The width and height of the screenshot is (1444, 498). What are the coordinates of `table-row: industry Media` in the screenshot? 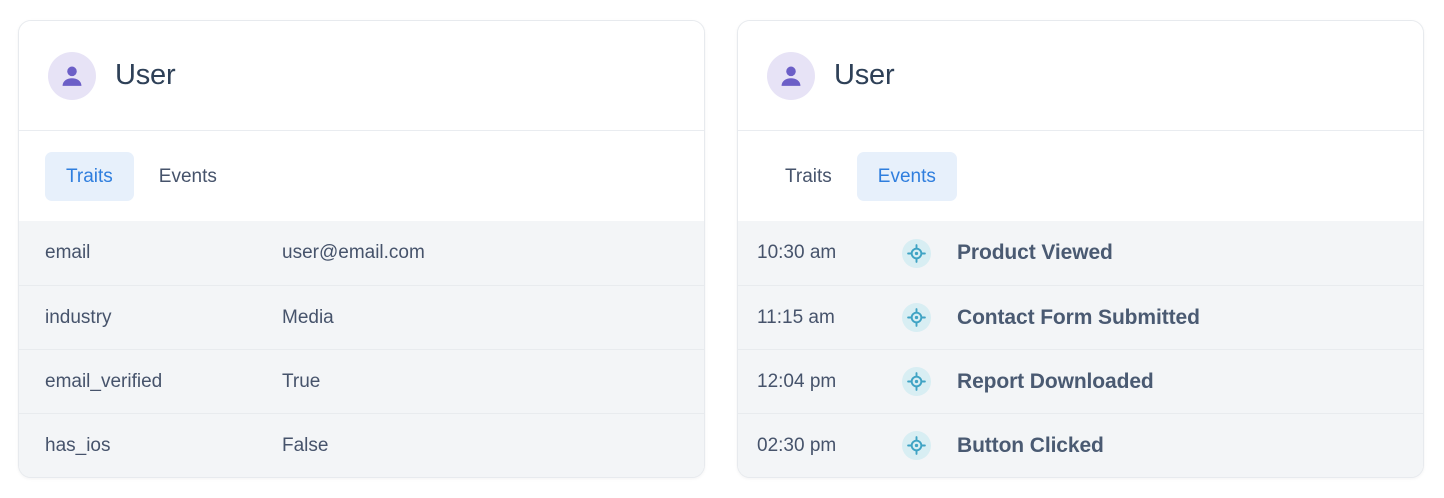 It's located at (361, 317).